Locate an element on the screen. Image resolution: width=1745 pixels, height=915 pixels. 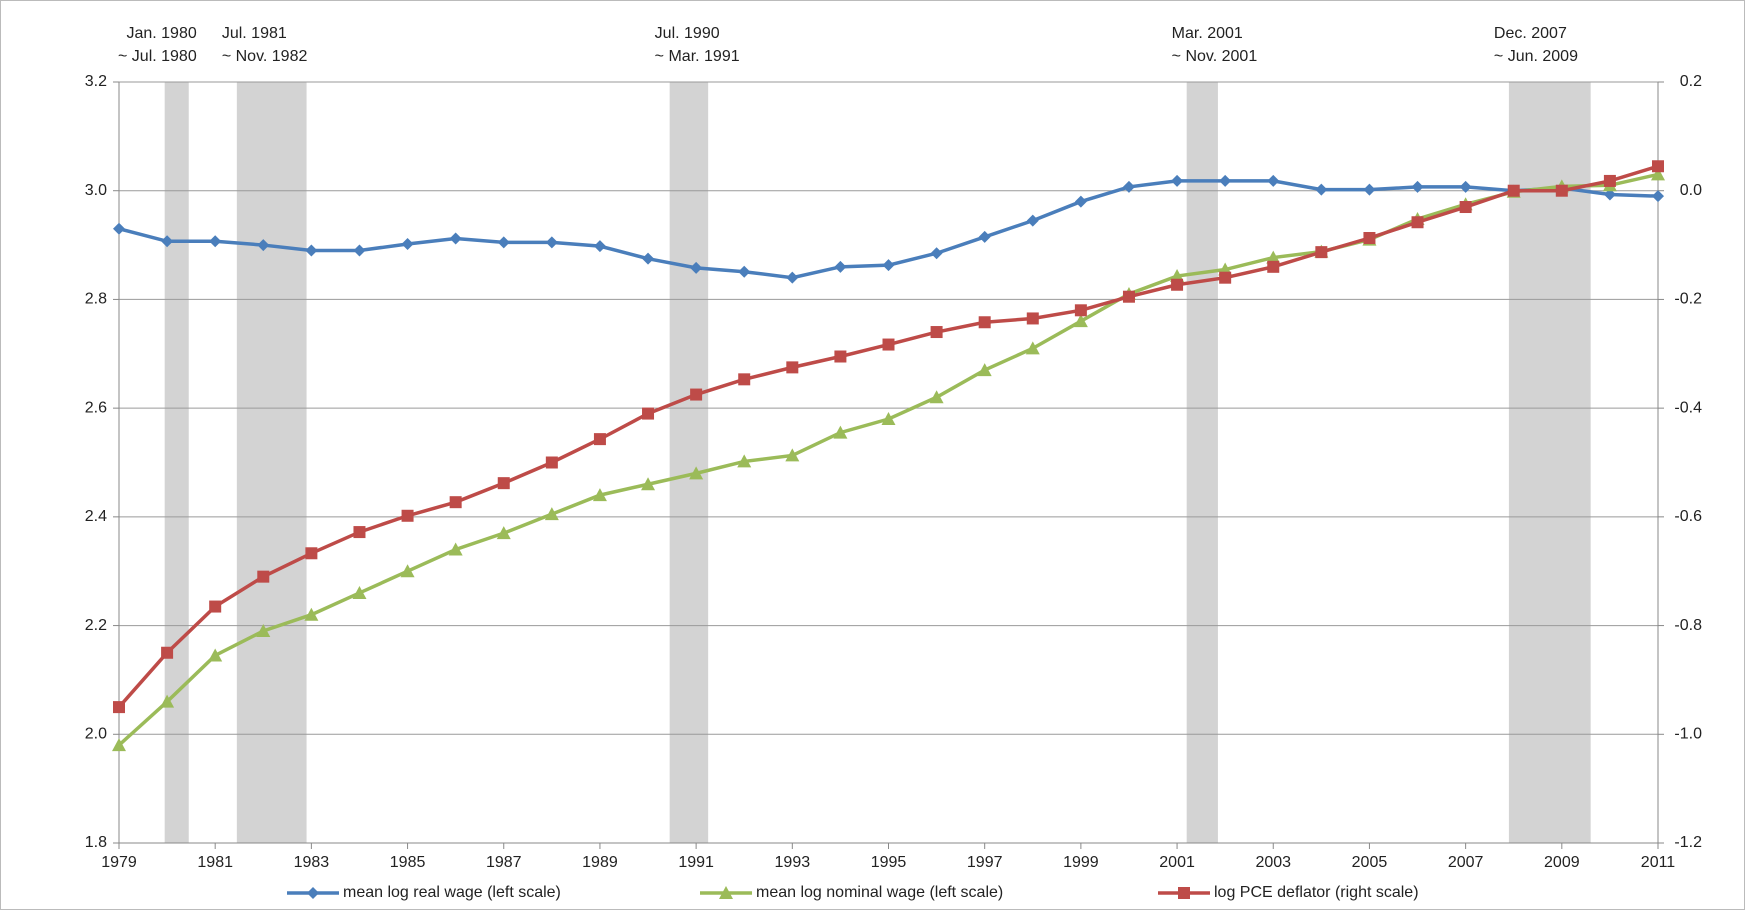
y-tick-label: 2.4 is located at coordinates (96, 516).